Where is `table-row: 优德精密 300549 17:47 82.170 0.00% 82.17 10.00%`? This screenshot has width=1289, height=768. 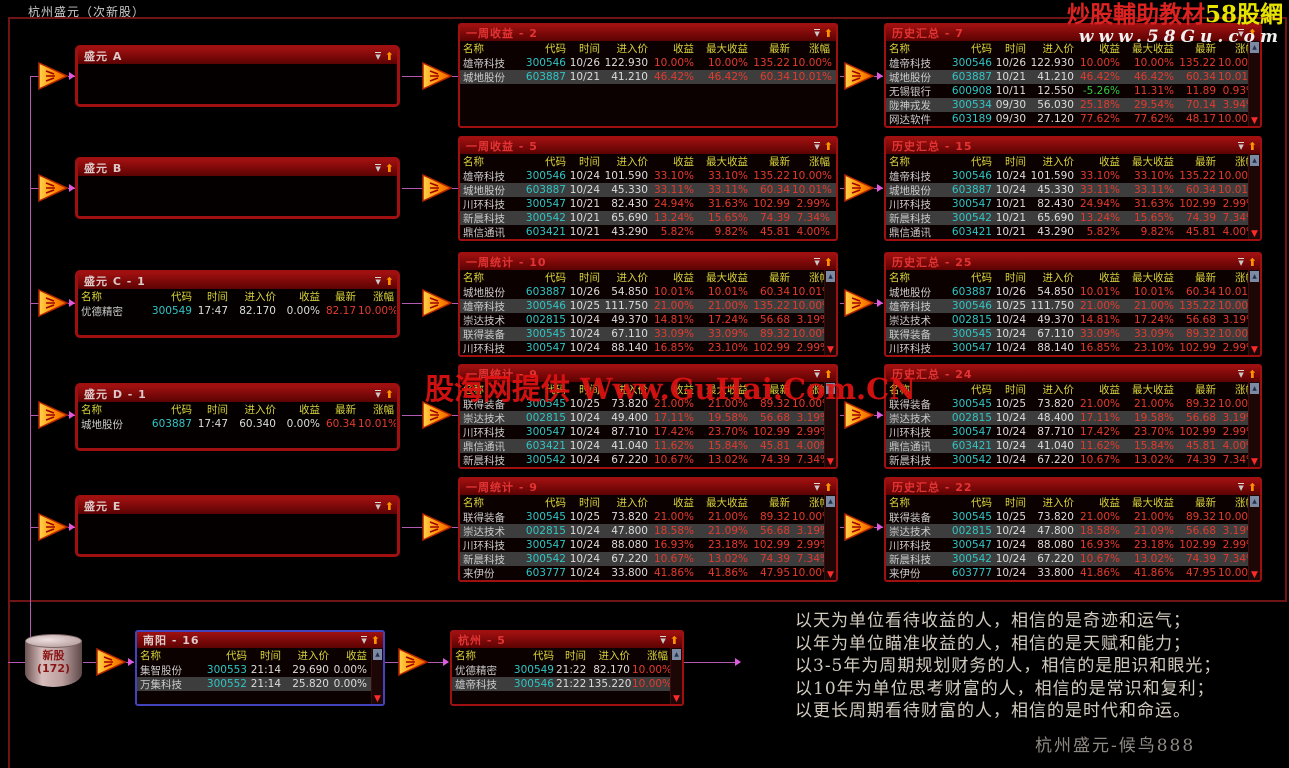 table-row: 优德精密 300549 17:47 82.170 0.00% 82.17 10.00% is located at coordinates (237, 311).